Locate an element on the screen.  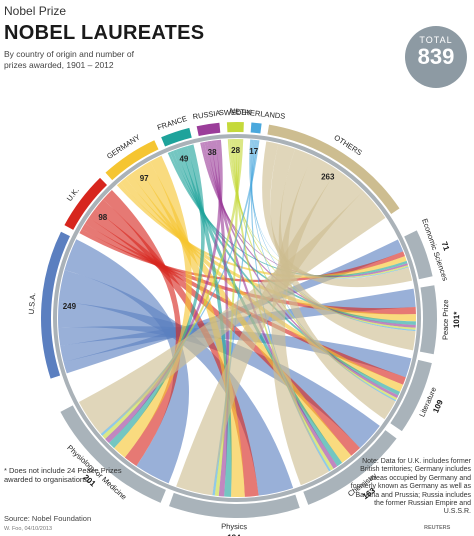
total-label: TOTAL is located at coordinates (436, 40).